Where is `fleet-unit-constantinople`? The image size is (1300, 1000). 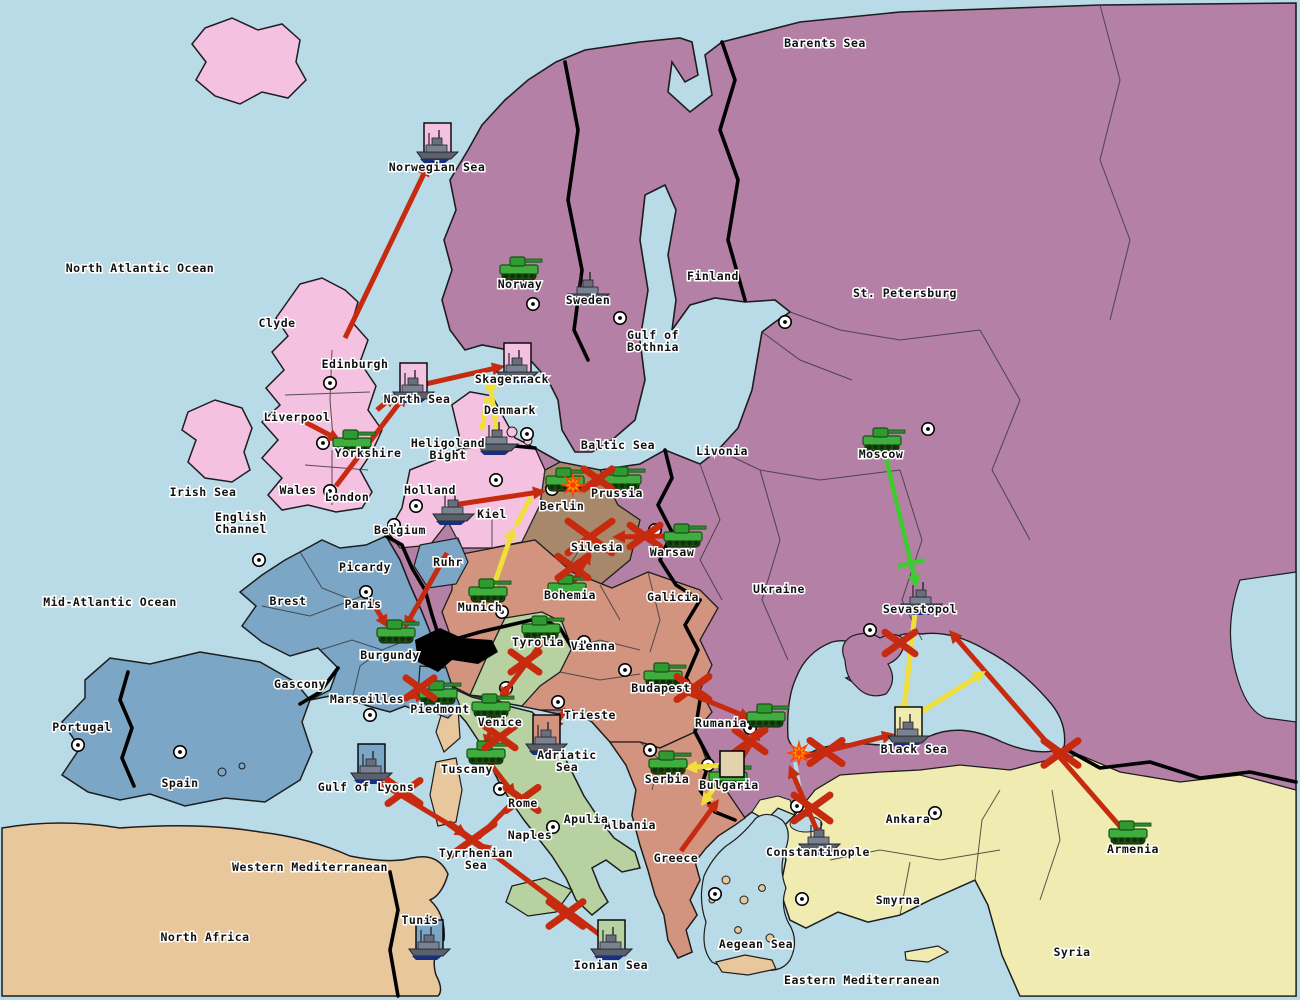
fleet-unit-constantinople is located at coordinates (820, 838).